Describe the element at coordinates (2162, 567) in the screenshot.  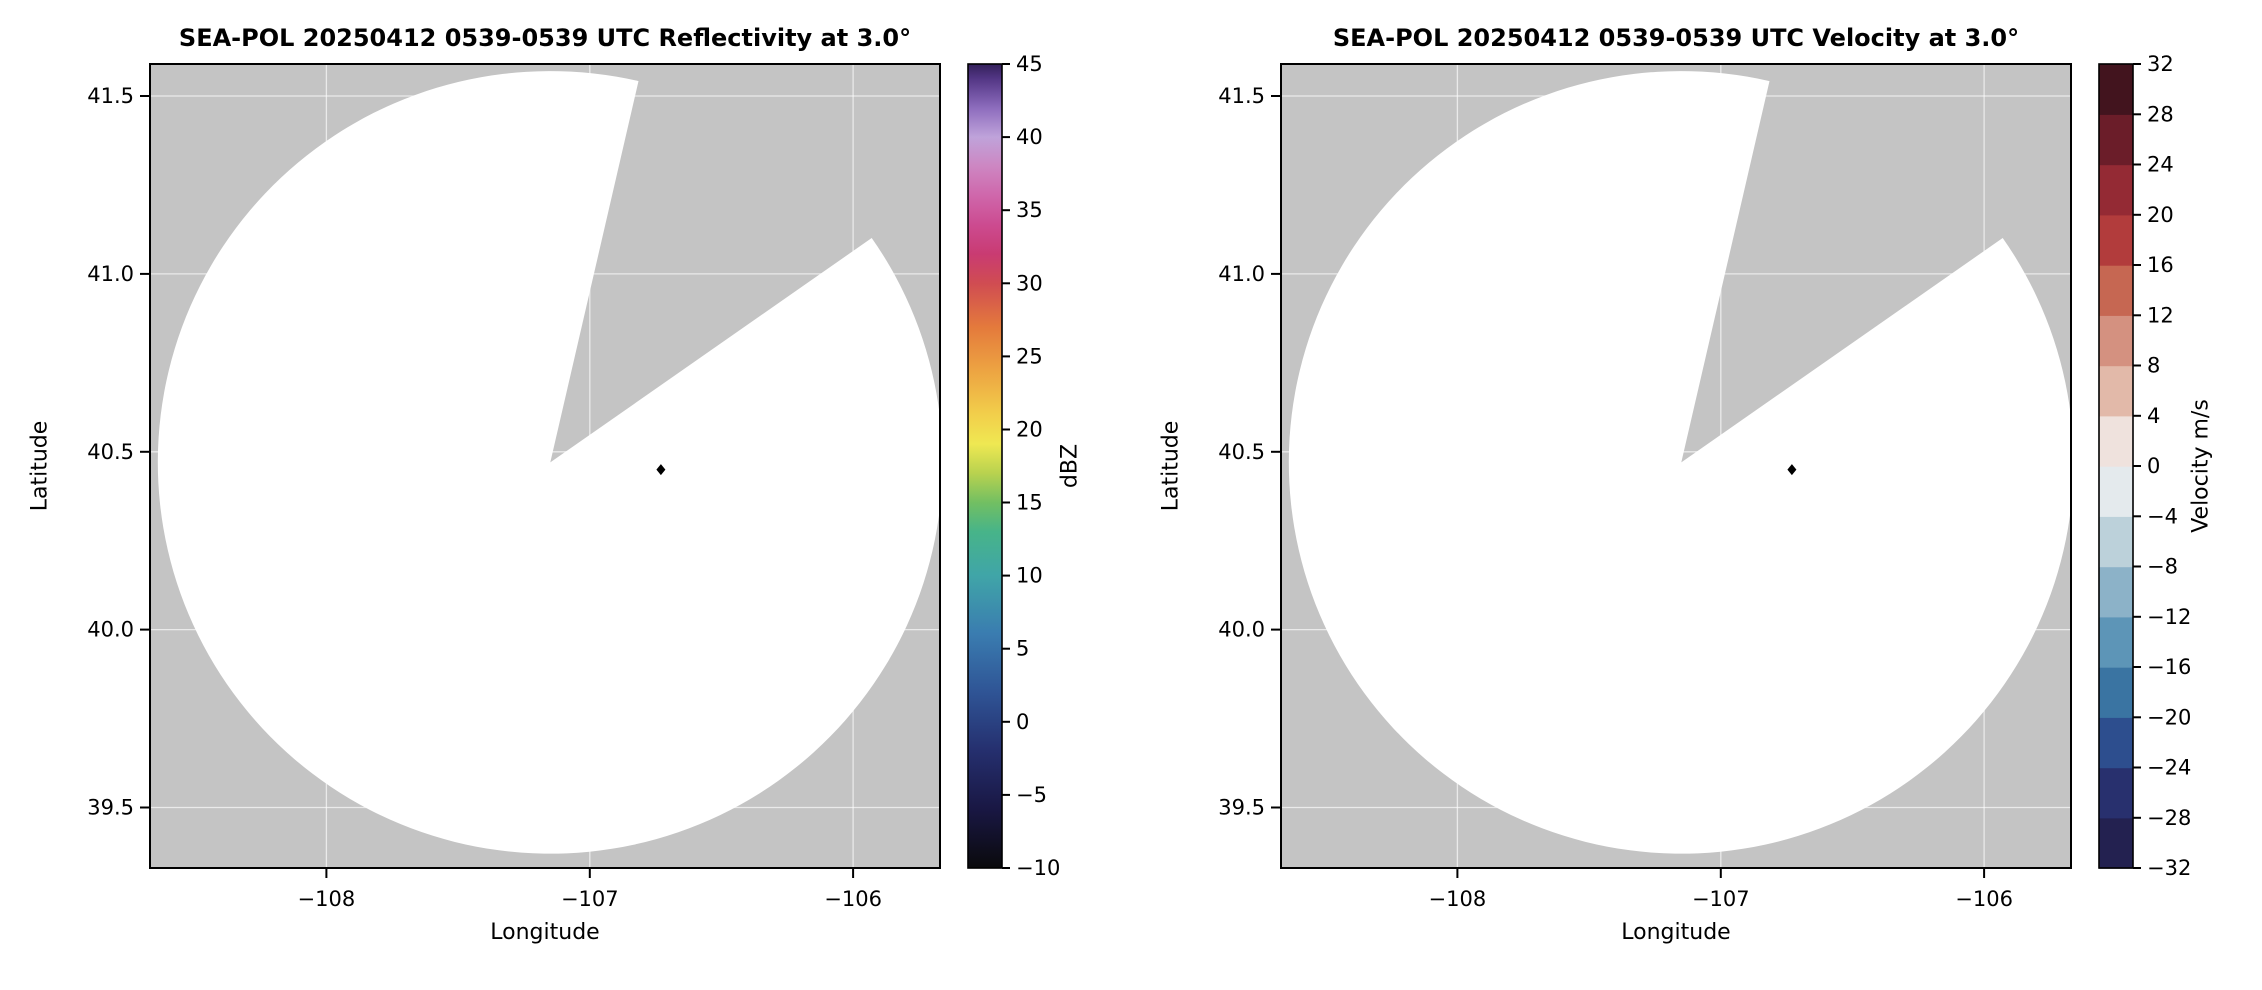
I see `colorbar-tick-label: −8` at that location.